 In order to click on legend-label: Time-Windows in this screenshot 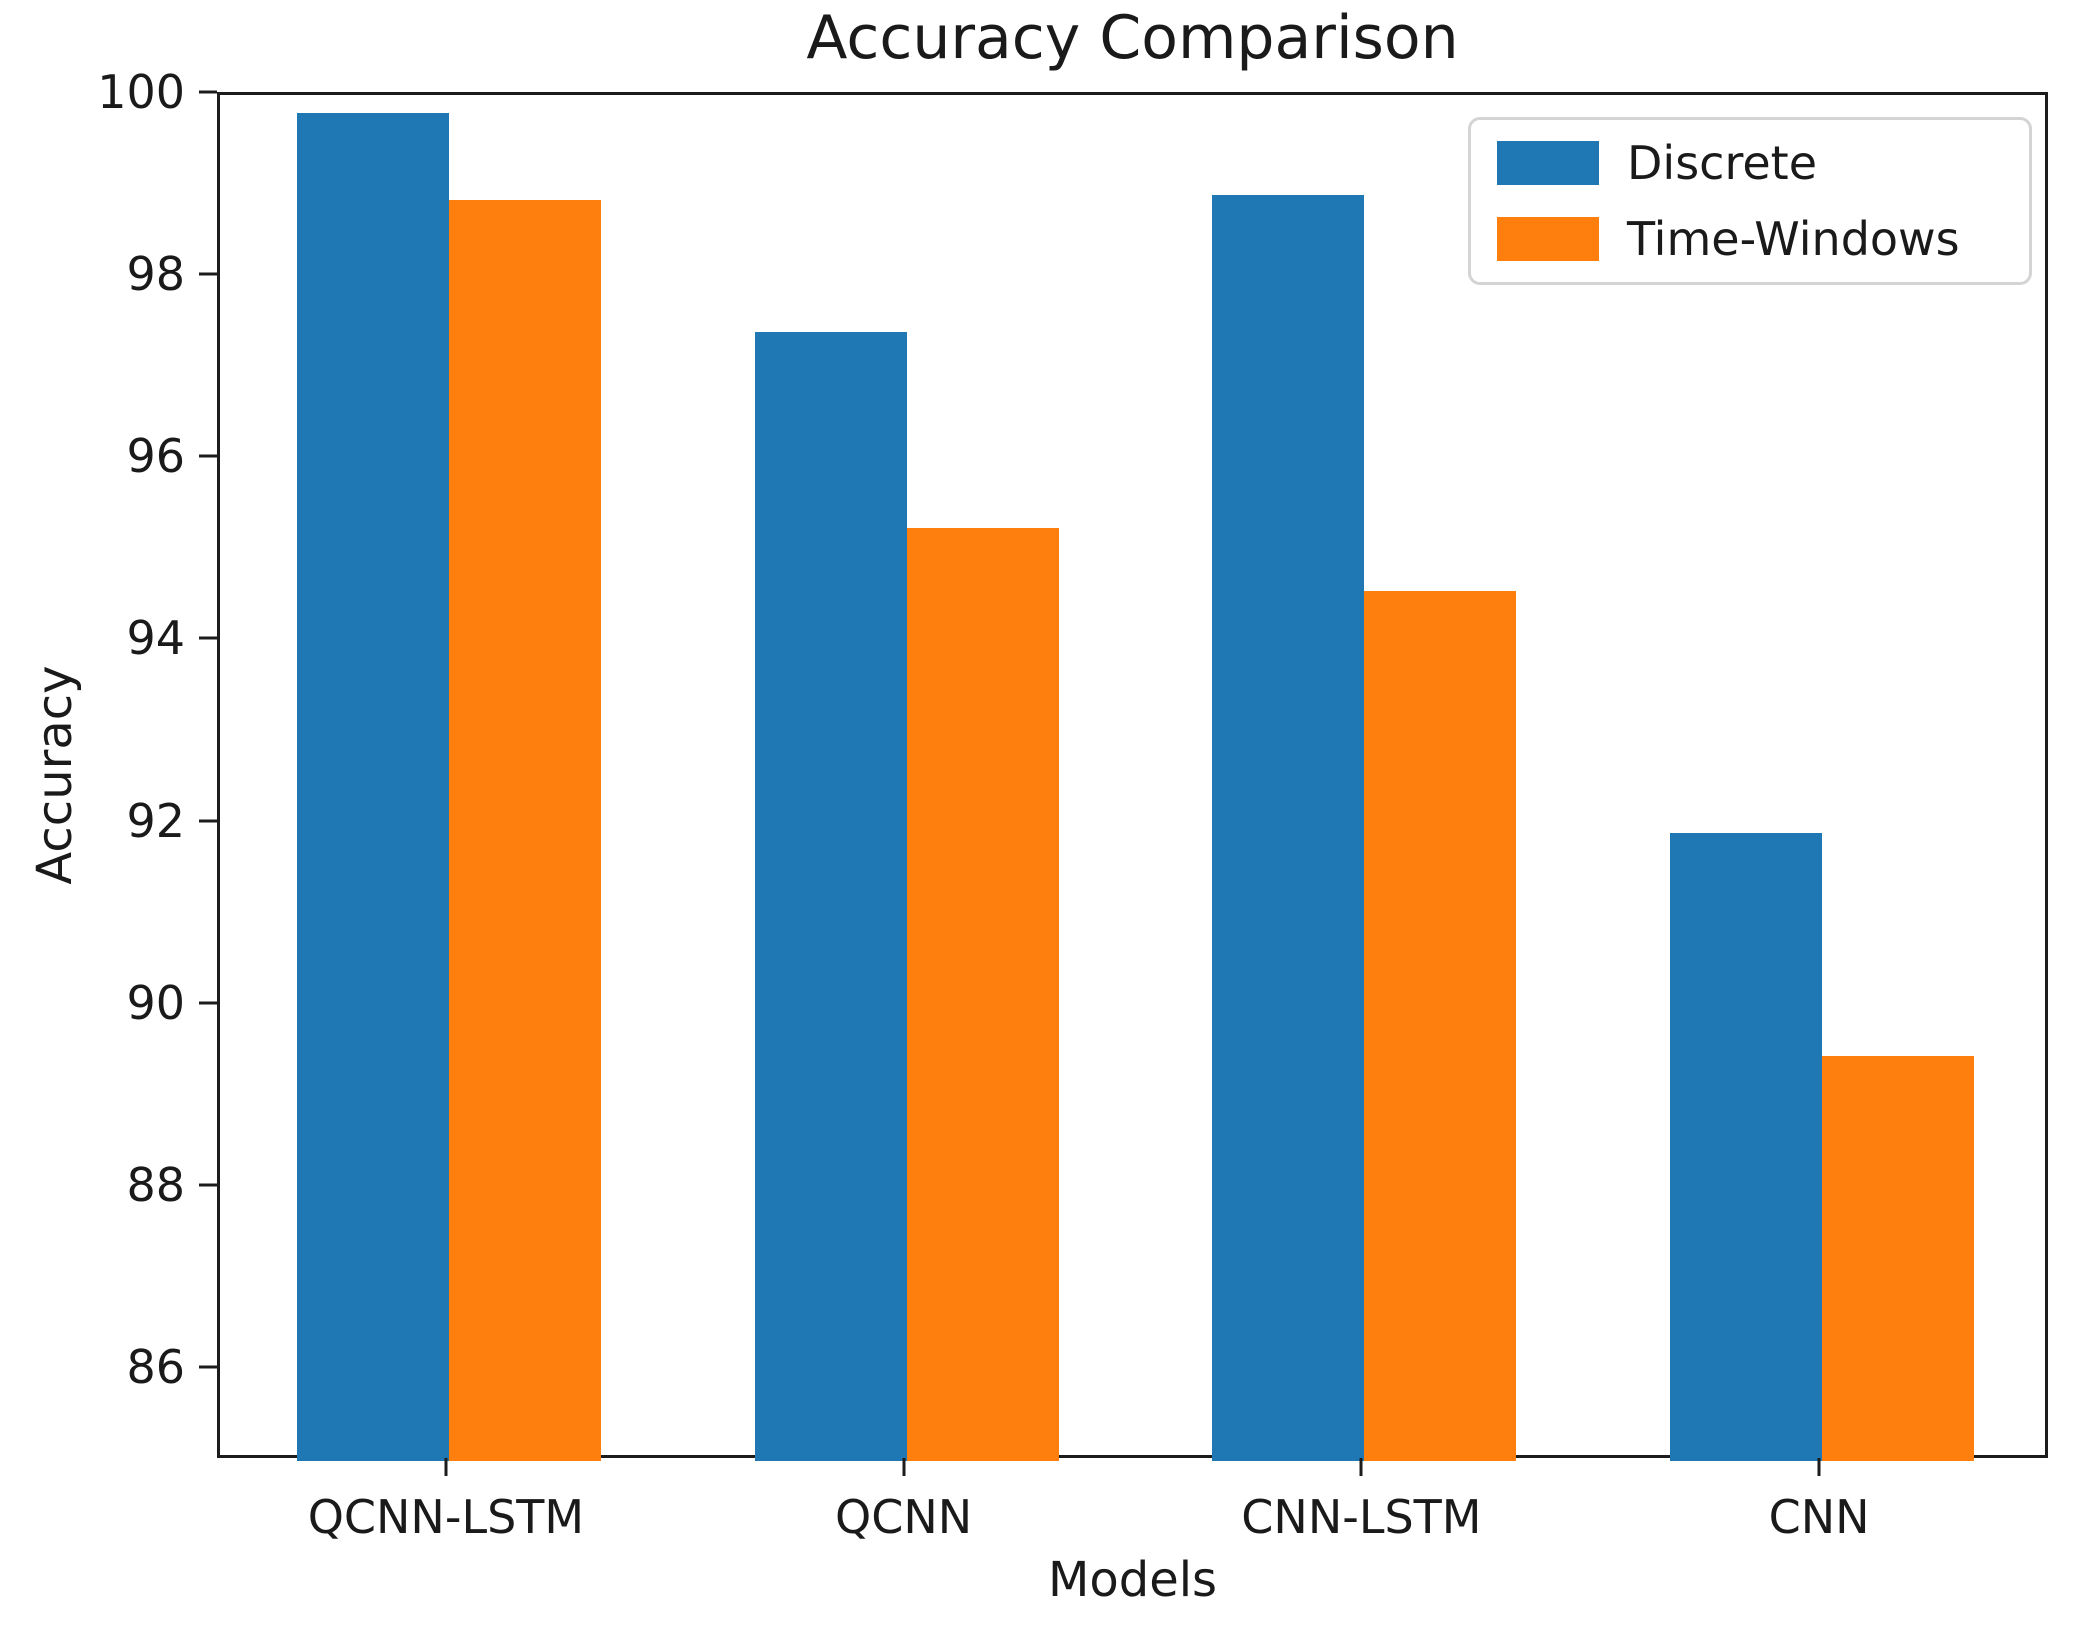, I will do `click(1793, 239)`.